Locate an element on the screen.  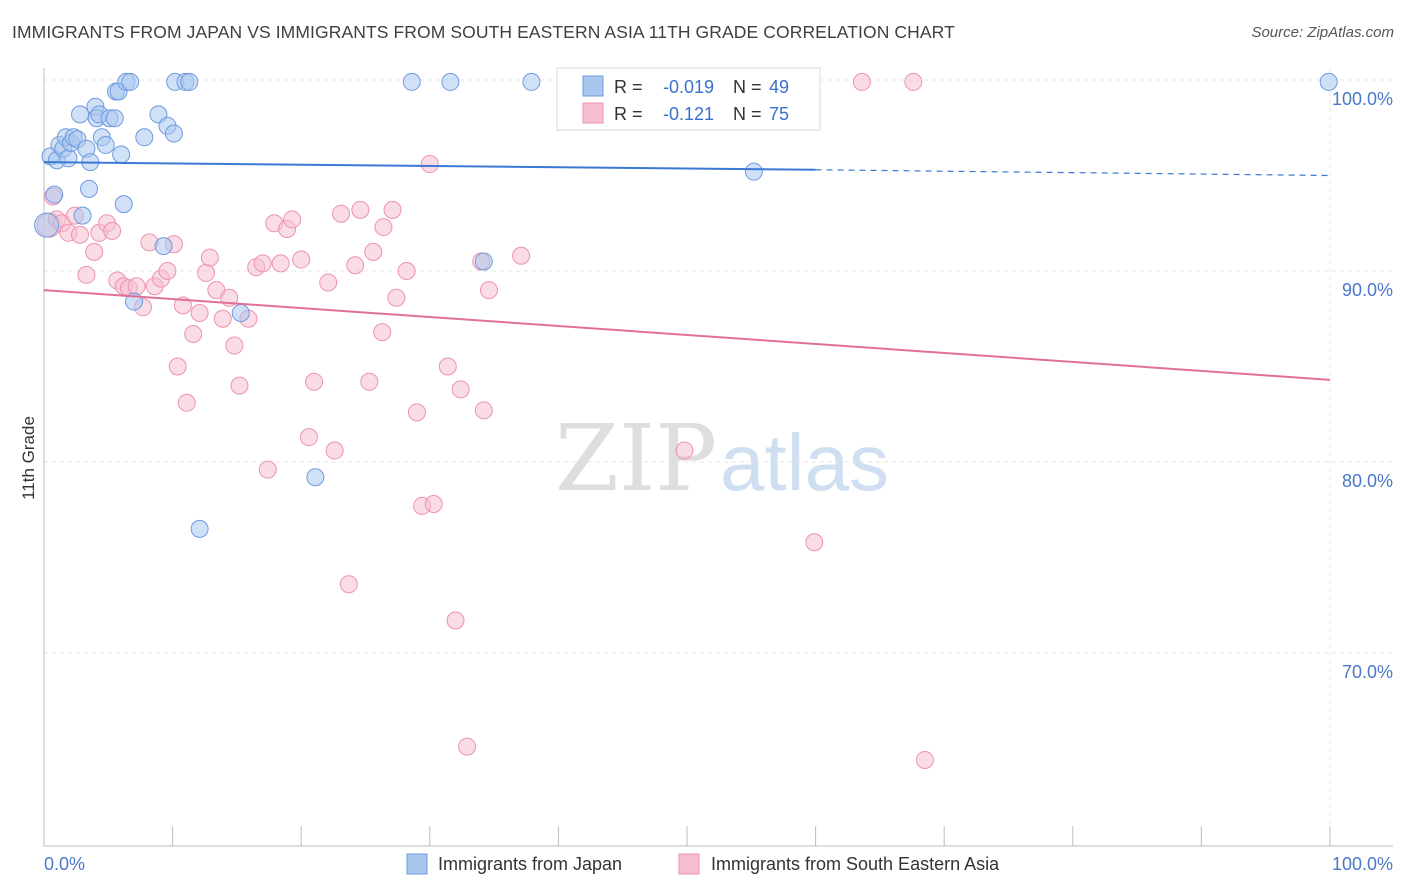
legend-swatch-sea is located at coordinates (593, 113).